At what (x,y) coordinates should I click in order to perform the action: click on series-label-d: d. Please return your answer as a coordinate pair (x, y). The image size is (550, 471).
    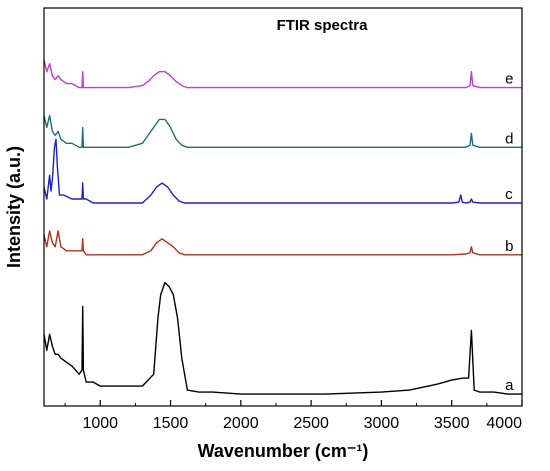
    Looking at the image, I should click on (509, 138).